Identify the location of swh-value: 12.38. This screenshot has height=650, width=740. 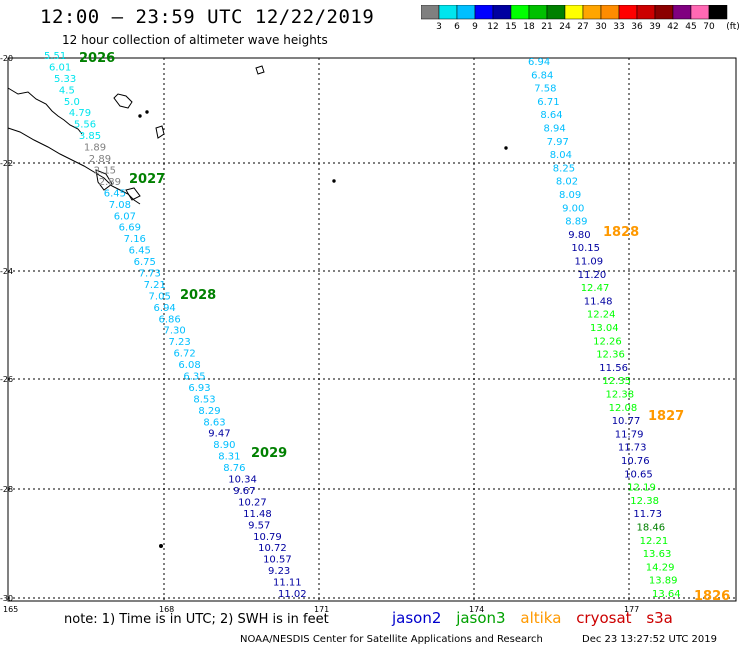
(620, 395).